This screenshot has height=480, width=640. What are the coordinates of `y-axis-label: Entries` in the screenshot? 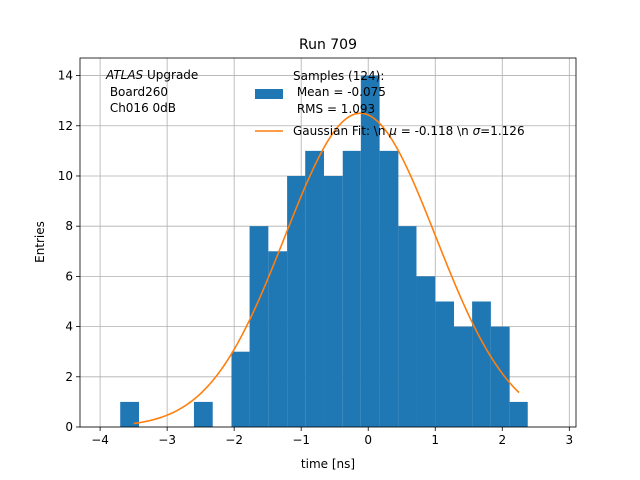 It's located at (40, 242).